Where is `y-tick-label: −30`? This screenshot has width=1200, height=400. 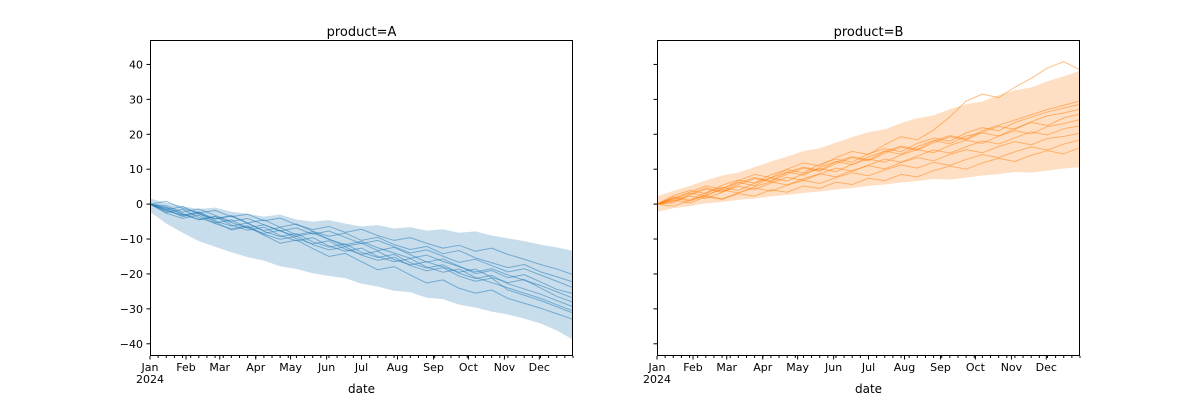 y-tick-label: −30 is located at coordinates (131, 309).